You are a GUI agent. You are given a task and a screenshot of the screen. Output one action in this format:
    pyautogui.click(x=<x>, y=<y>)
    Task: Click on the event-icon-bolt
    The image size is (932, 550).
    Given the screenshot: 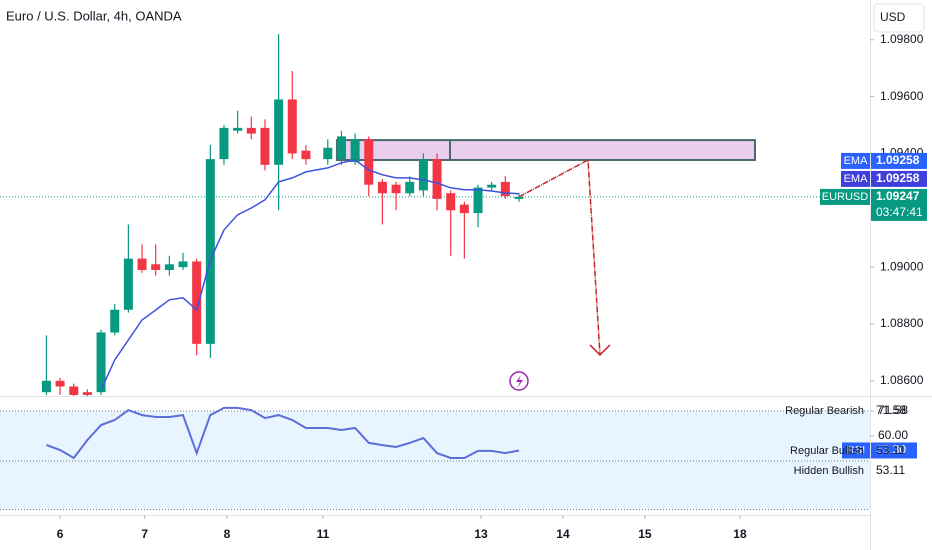 What is the action you would take?
    pyautogui.click(x=519, y=381)
    